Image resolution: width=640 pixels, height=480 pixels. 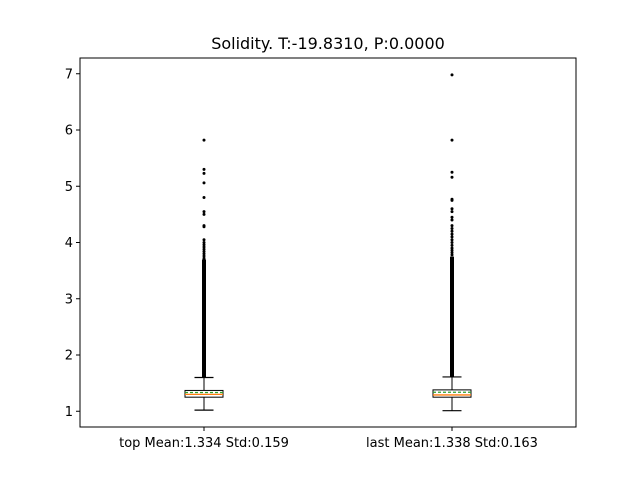 I want to click on y-tick-label: 7, so click(x=69, y=74).